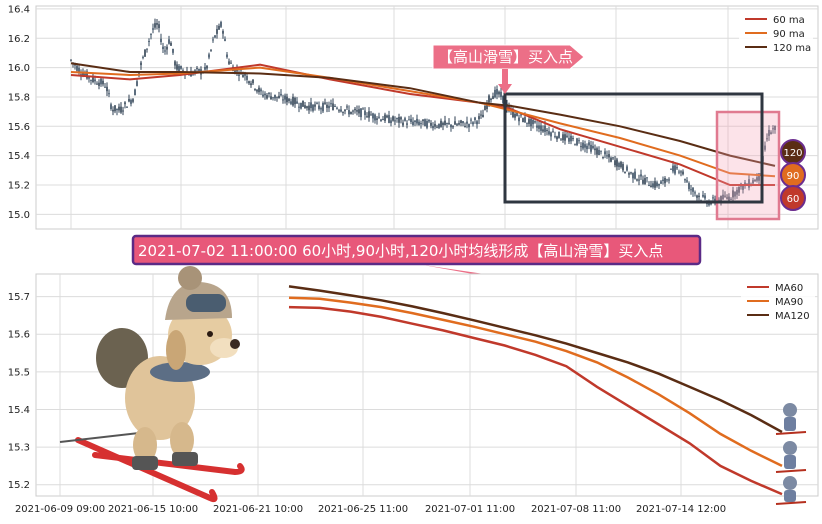  What do you see at coordinates (789, 288) in the screenshot?
I see `legend-label-ma60: MA60` at bounding box center [789, 288].